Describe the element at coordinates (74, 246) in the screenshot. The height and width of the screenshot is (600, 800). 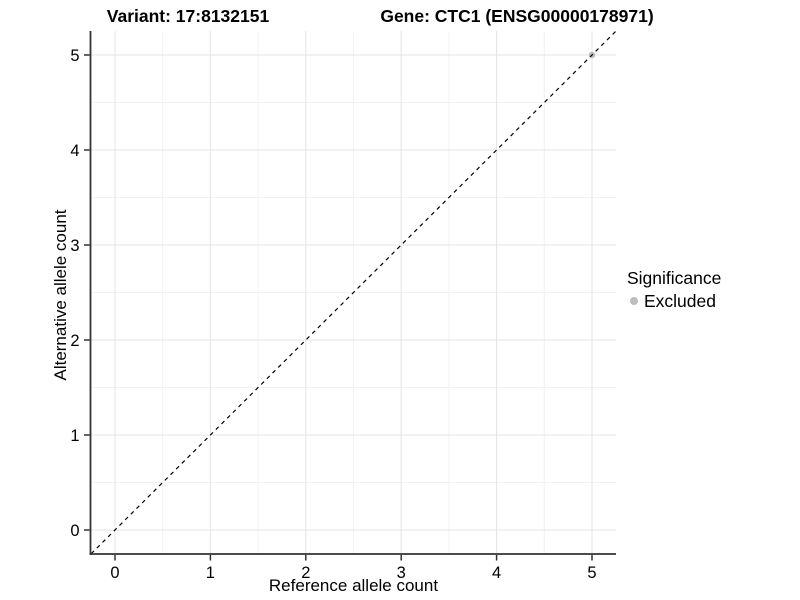
I see `y-tick-label: 3` at that location.